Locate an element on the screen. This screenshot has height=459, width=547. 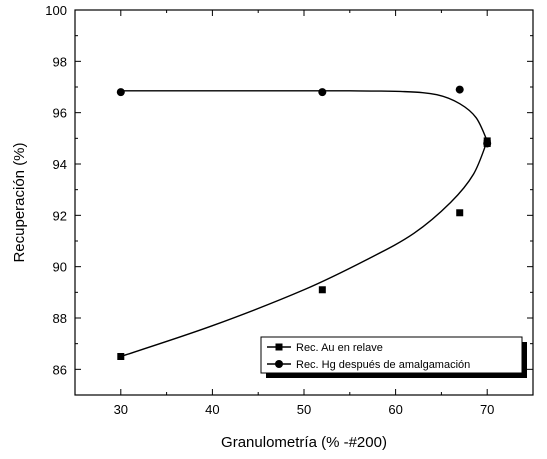
legend-label-1: Rec. Au en relave is located at coordinates (339, 348).